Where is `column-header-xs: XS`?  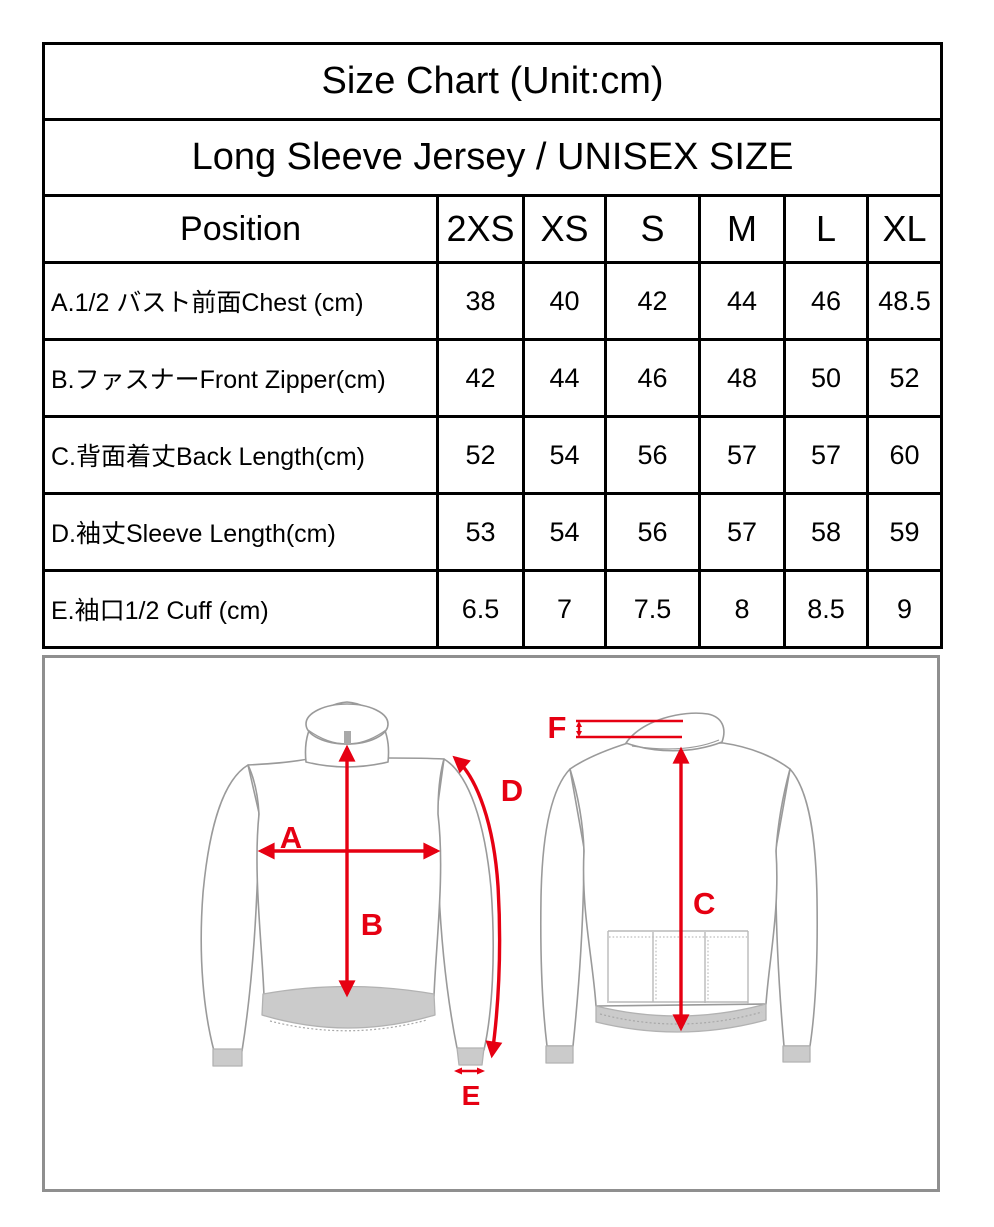 column-header-xs: XS is located at coordinates (564, 229).